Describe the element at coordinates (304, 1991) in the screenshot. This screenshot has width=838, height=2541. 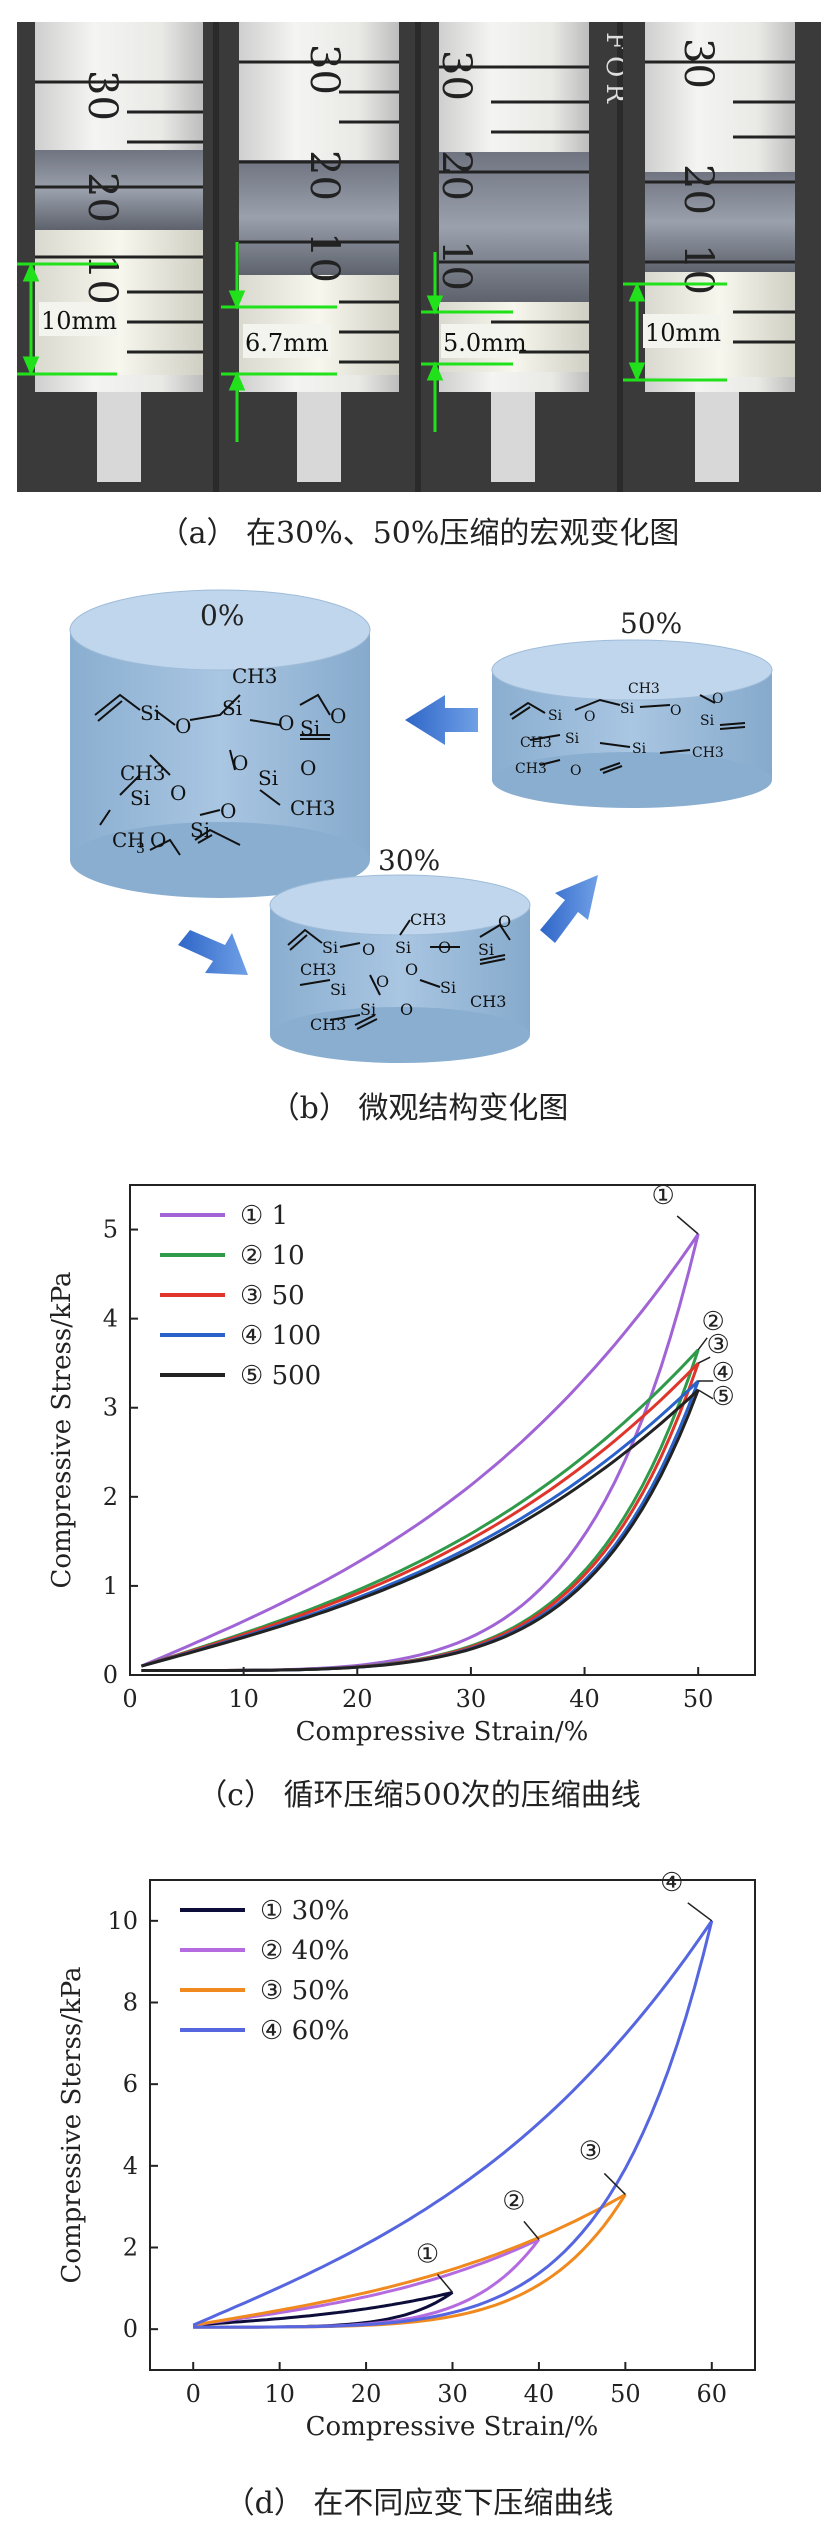
I see `legend-label: ③ 50%` at that location.